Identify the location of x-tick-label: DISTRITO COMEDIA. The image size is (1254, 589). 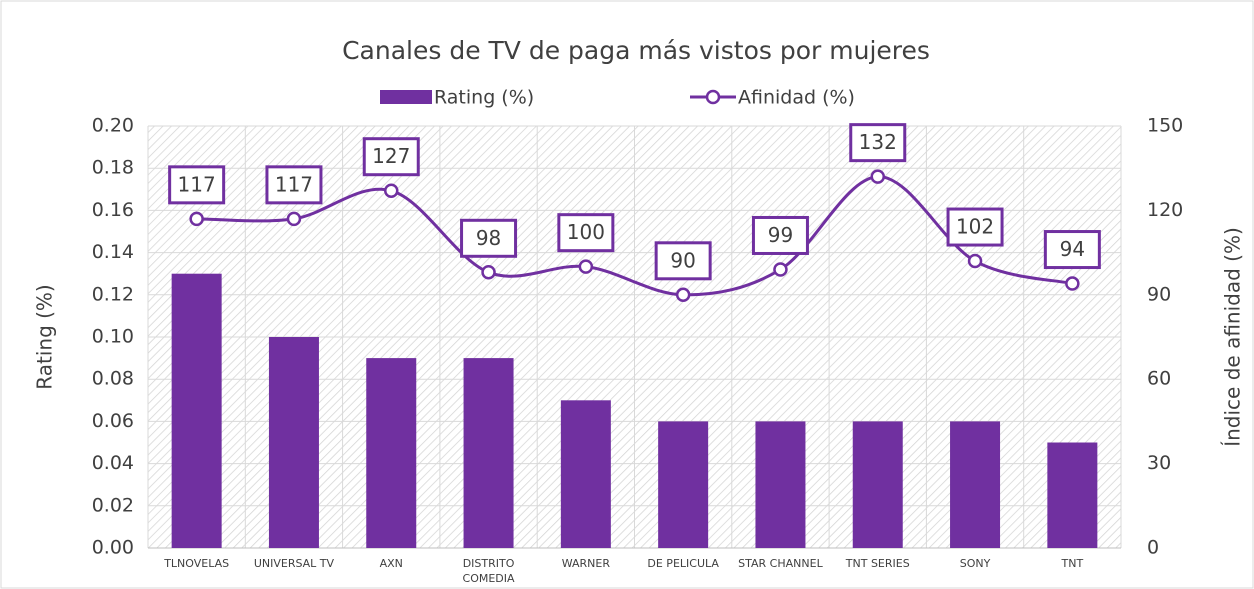
(489, 571).